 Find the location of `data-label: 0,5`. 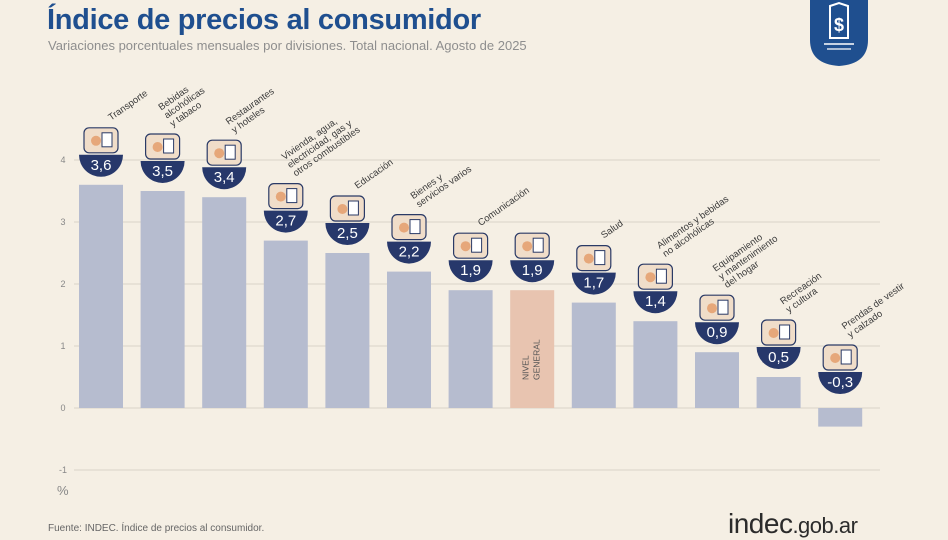

data-label: 0,5 is located at coordinates (778, 357).